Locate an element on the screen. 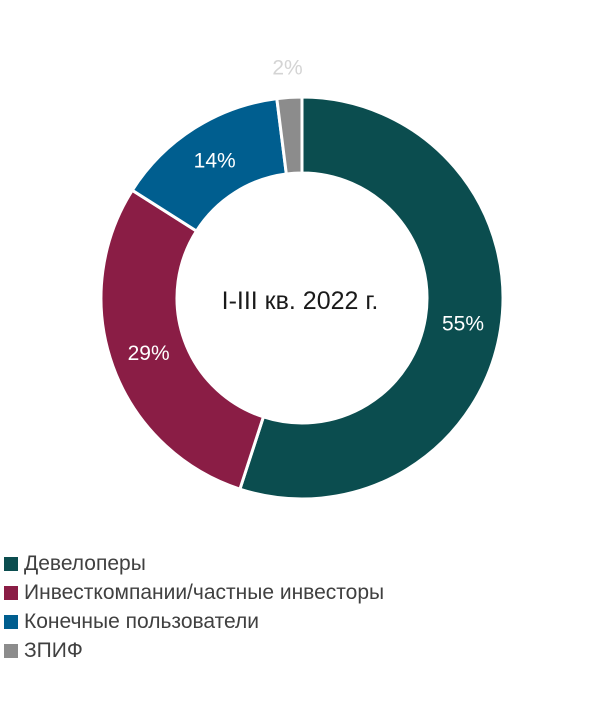 The image size is (600, 724). slice-label-4: 2% is located at coordinates (287, 67).